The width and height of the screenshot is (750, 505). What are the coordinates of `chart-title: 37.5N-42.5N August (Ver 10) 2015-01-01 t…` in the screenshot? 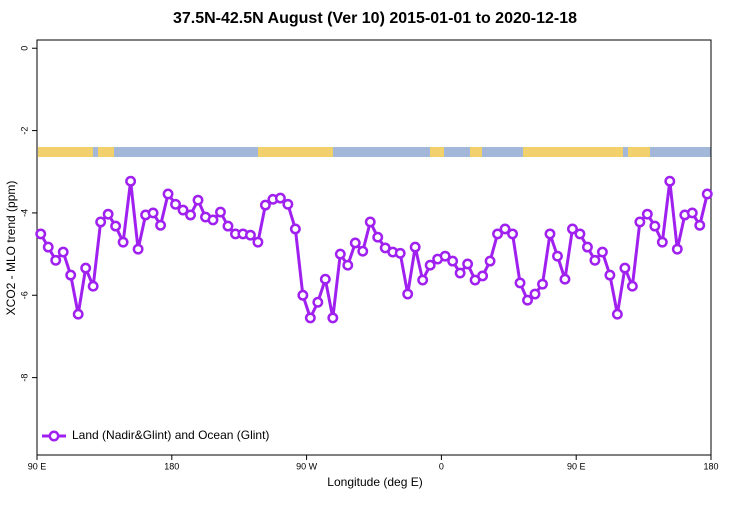 It's located at (375, 18).